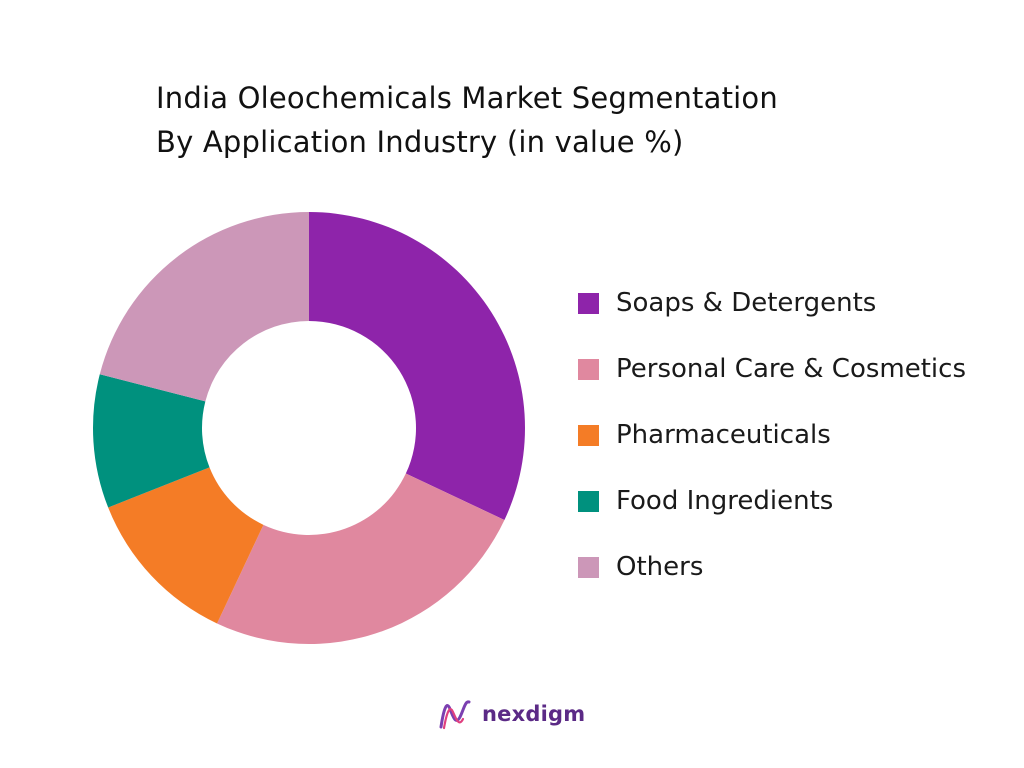 The height and width of the screenshot is (768, 1024). I want to click on chart-subtitle: By Application Industry (in value %), so click(420, 142).